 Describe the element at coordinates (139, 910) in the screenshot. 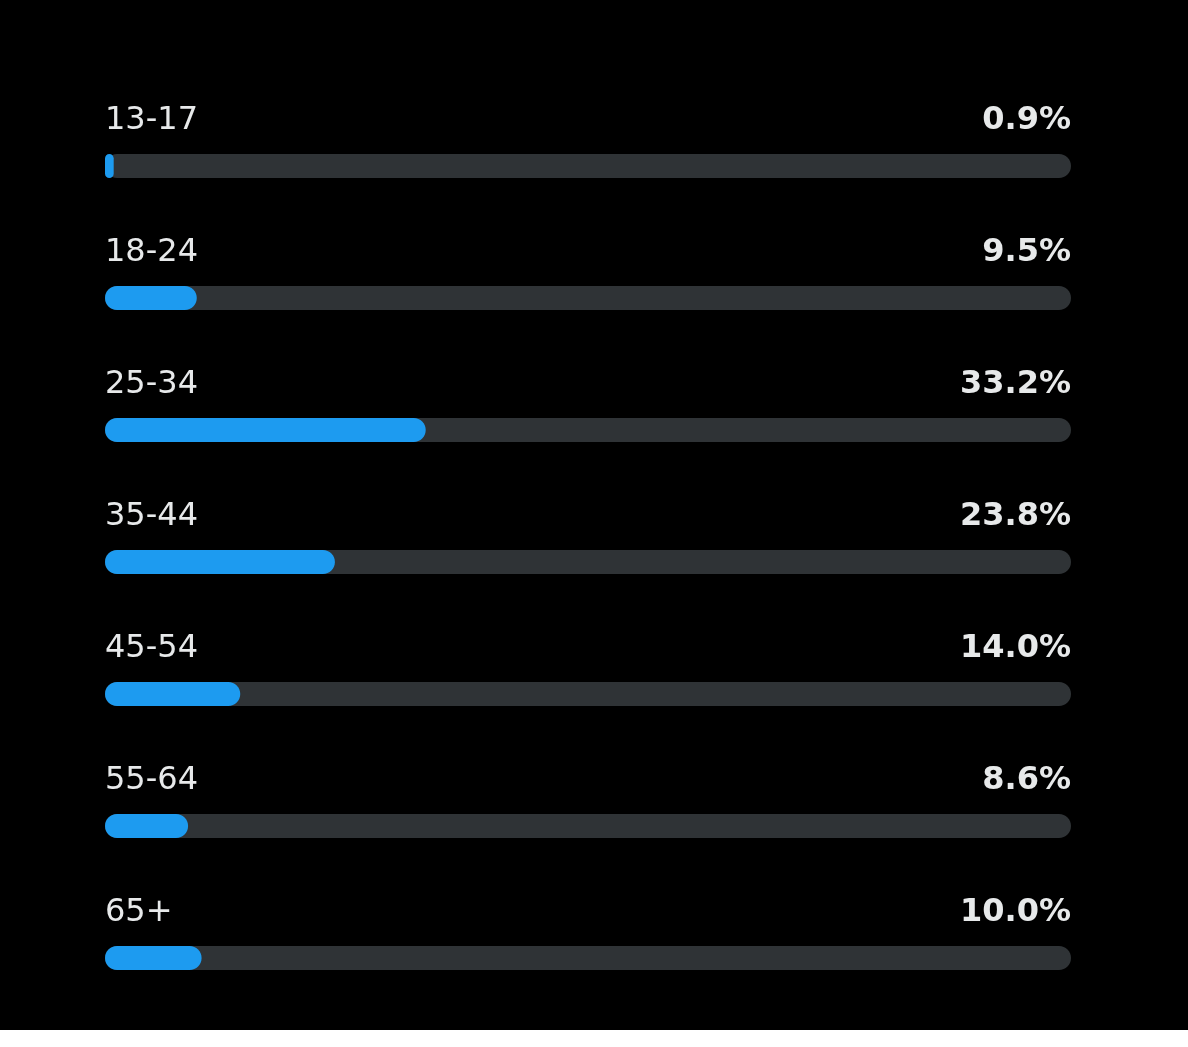

I see `y-tick-label: 65+` at that location.